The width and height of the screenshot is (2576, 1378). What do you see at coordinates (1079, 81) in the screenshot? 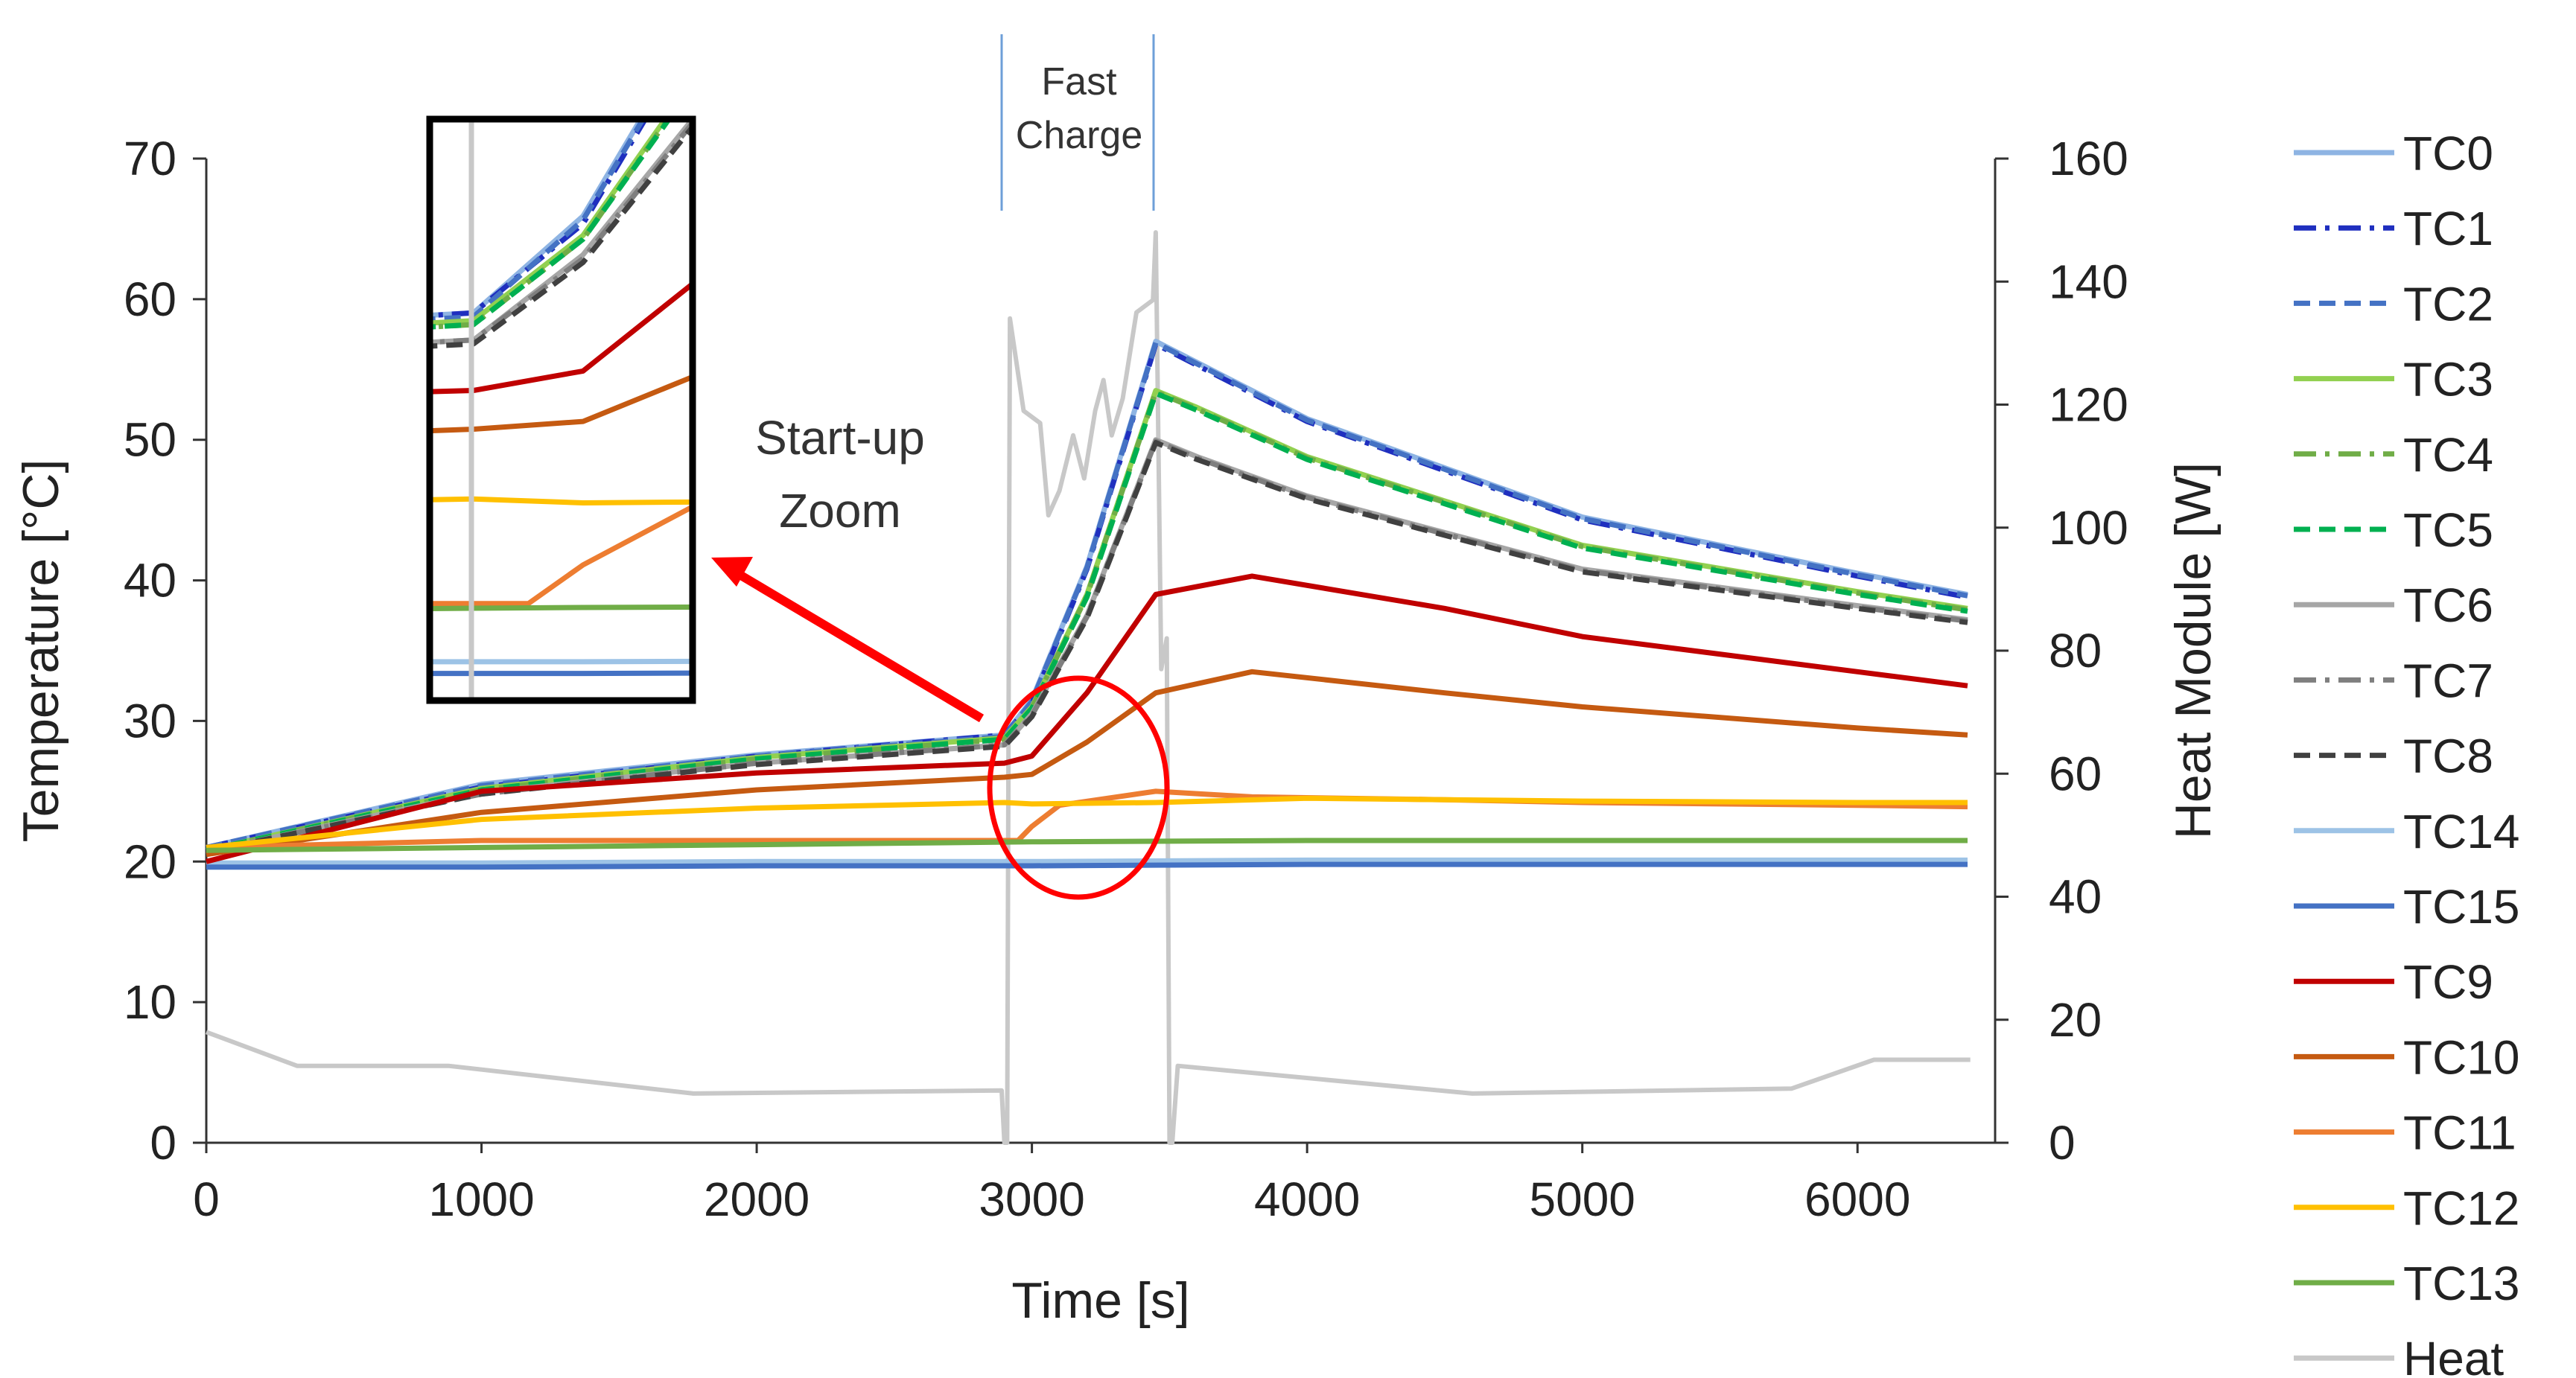
I see `fast-charge-label-line1: Fast` at bounding box center [1079, 81].